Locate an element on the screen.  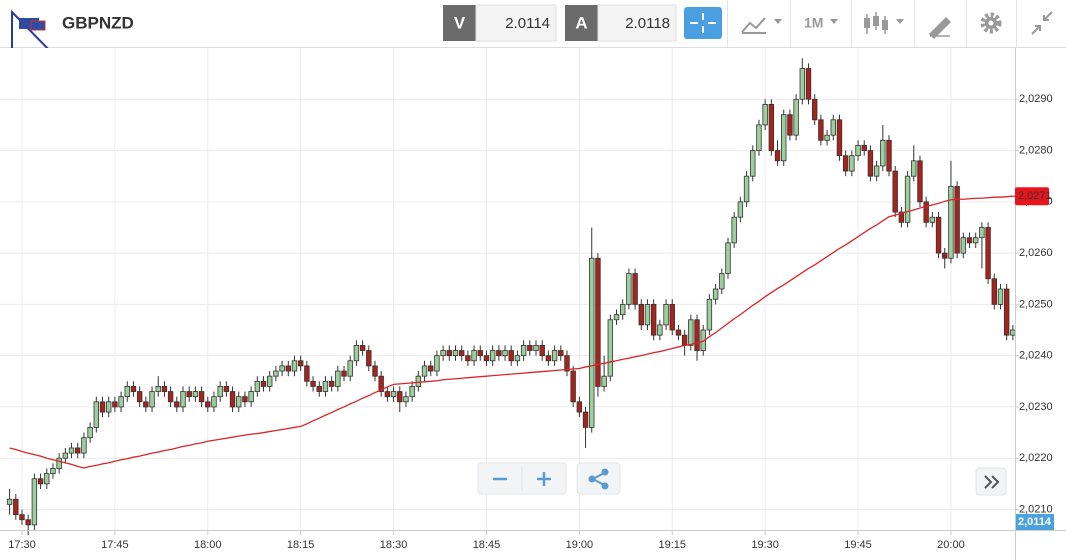
y-tick-label: 2,0250 is located at coordinates (1036, 304).